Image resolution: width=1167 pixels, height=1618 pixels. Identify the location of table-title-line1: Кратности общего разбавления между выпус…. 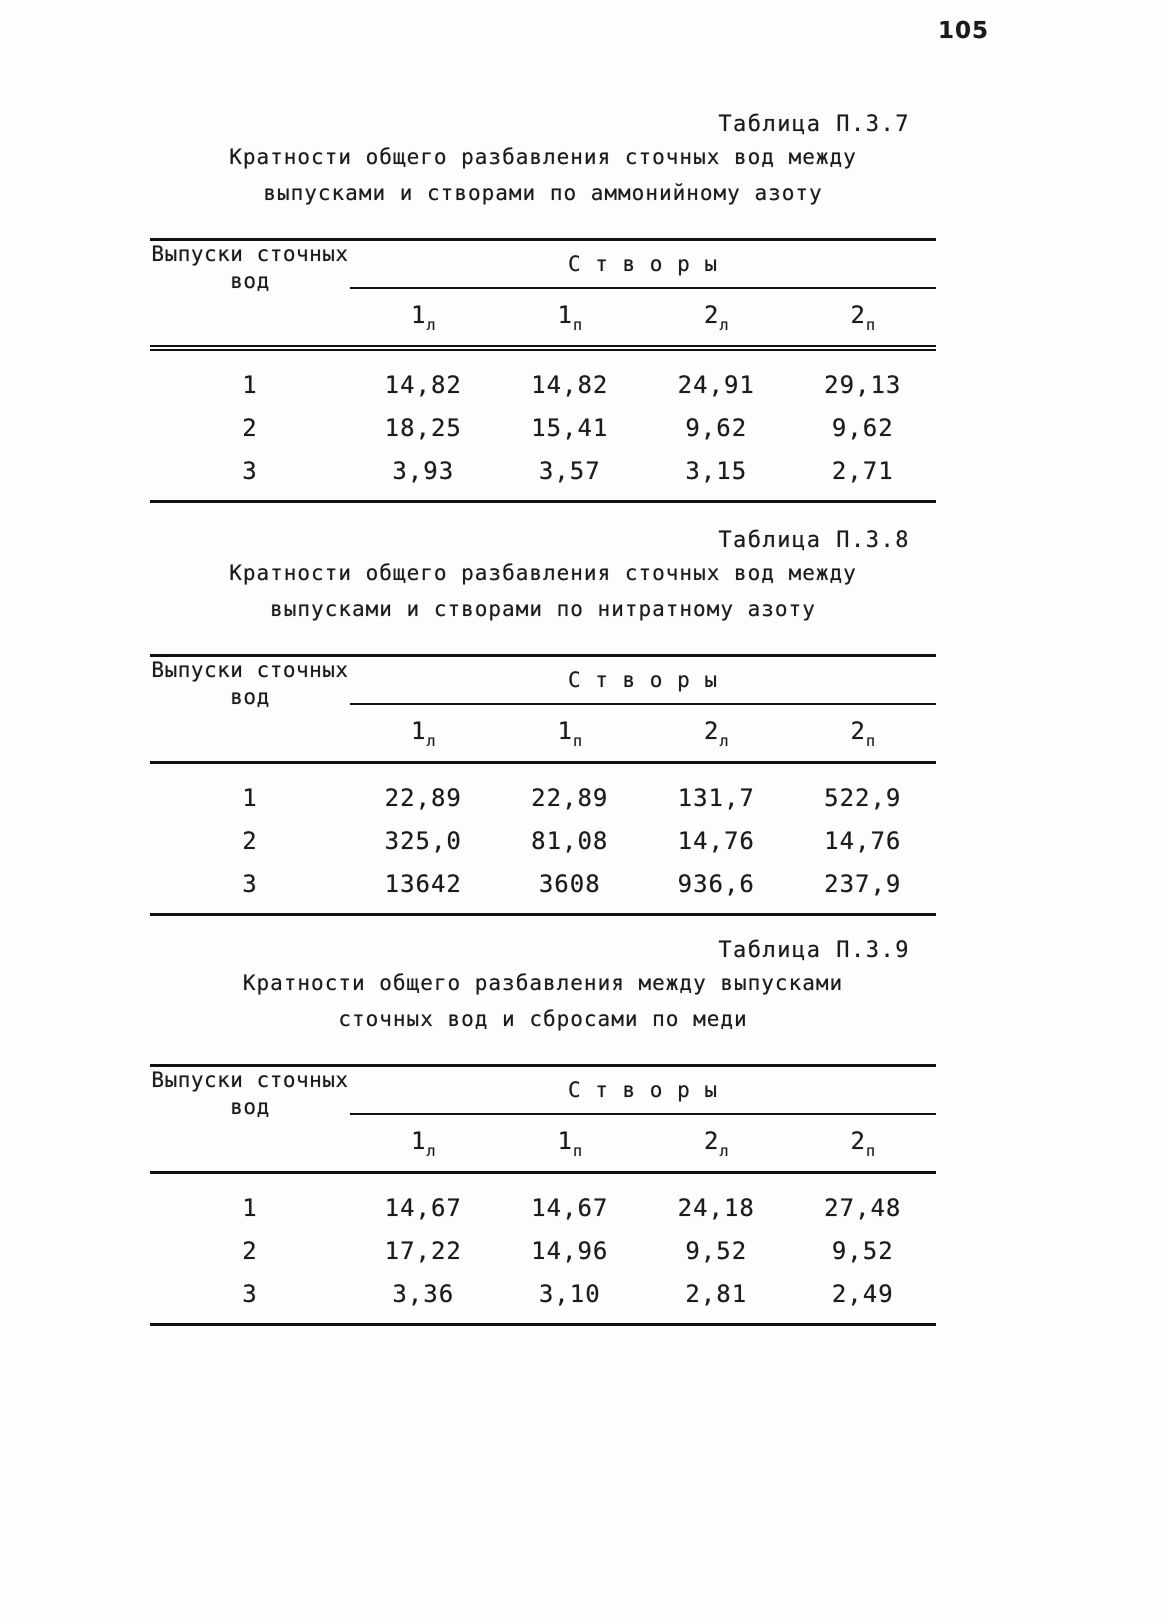
(543, 983).